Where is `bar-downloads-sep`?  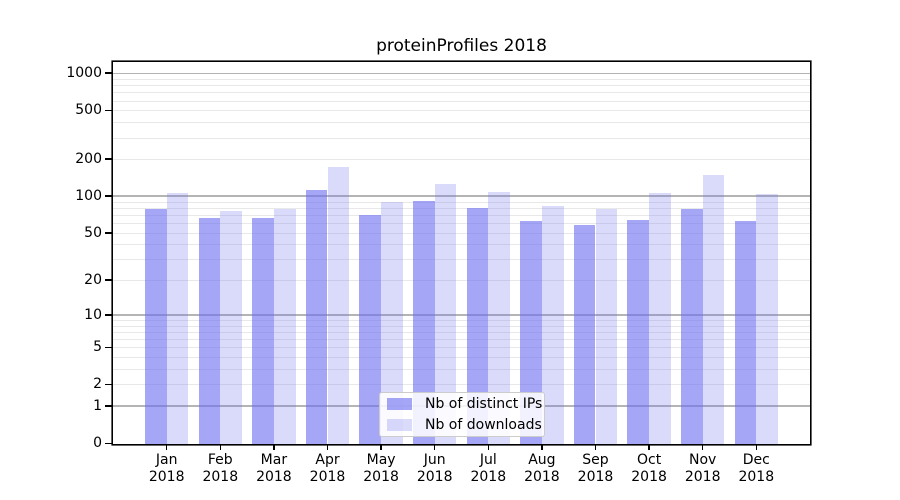 bar-downloads-sep is located at coordinates (606, 326).